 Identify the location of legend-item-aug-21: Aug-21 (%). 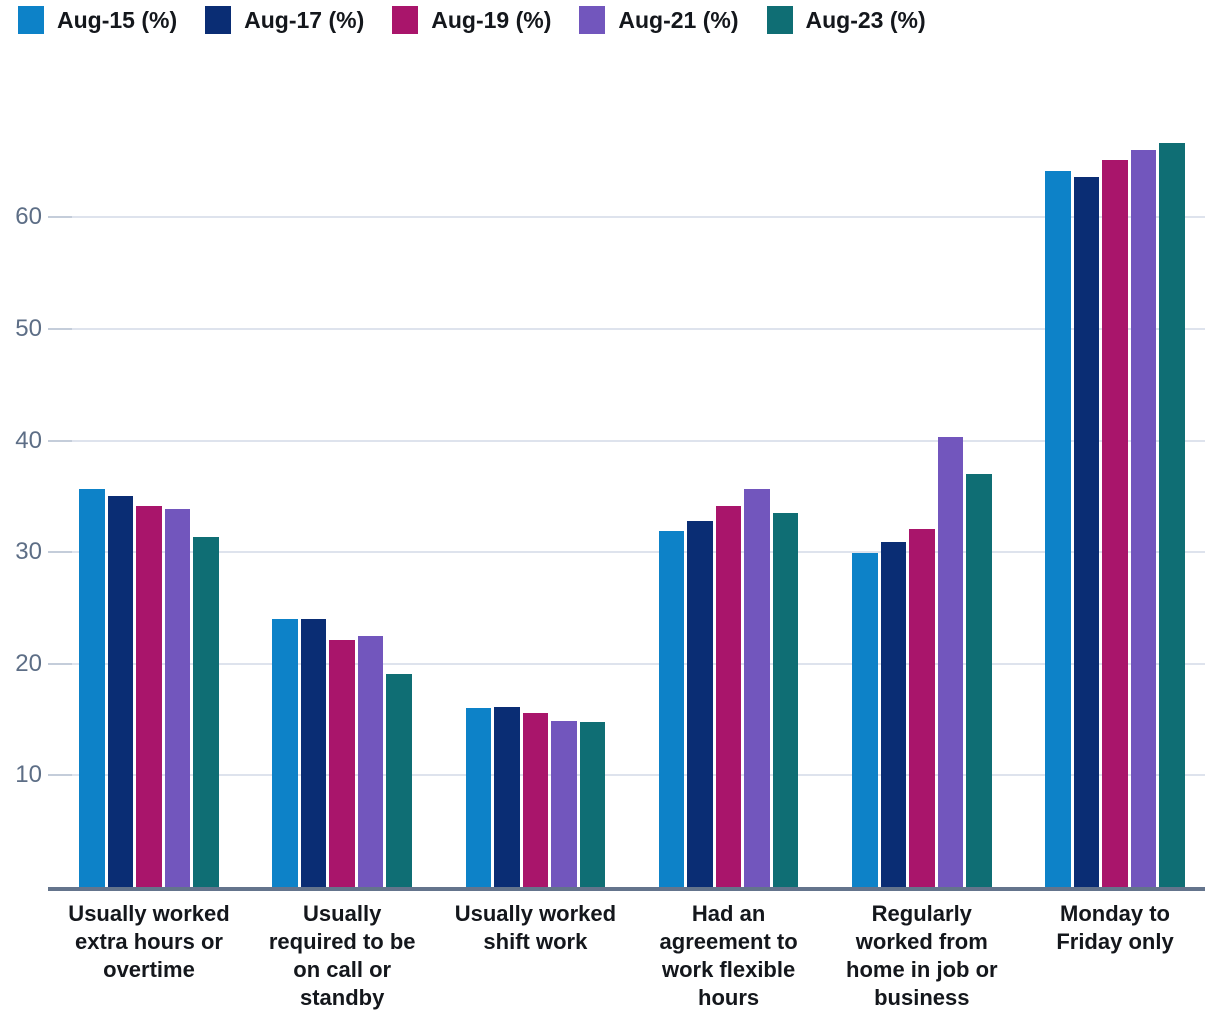
(659, 20).